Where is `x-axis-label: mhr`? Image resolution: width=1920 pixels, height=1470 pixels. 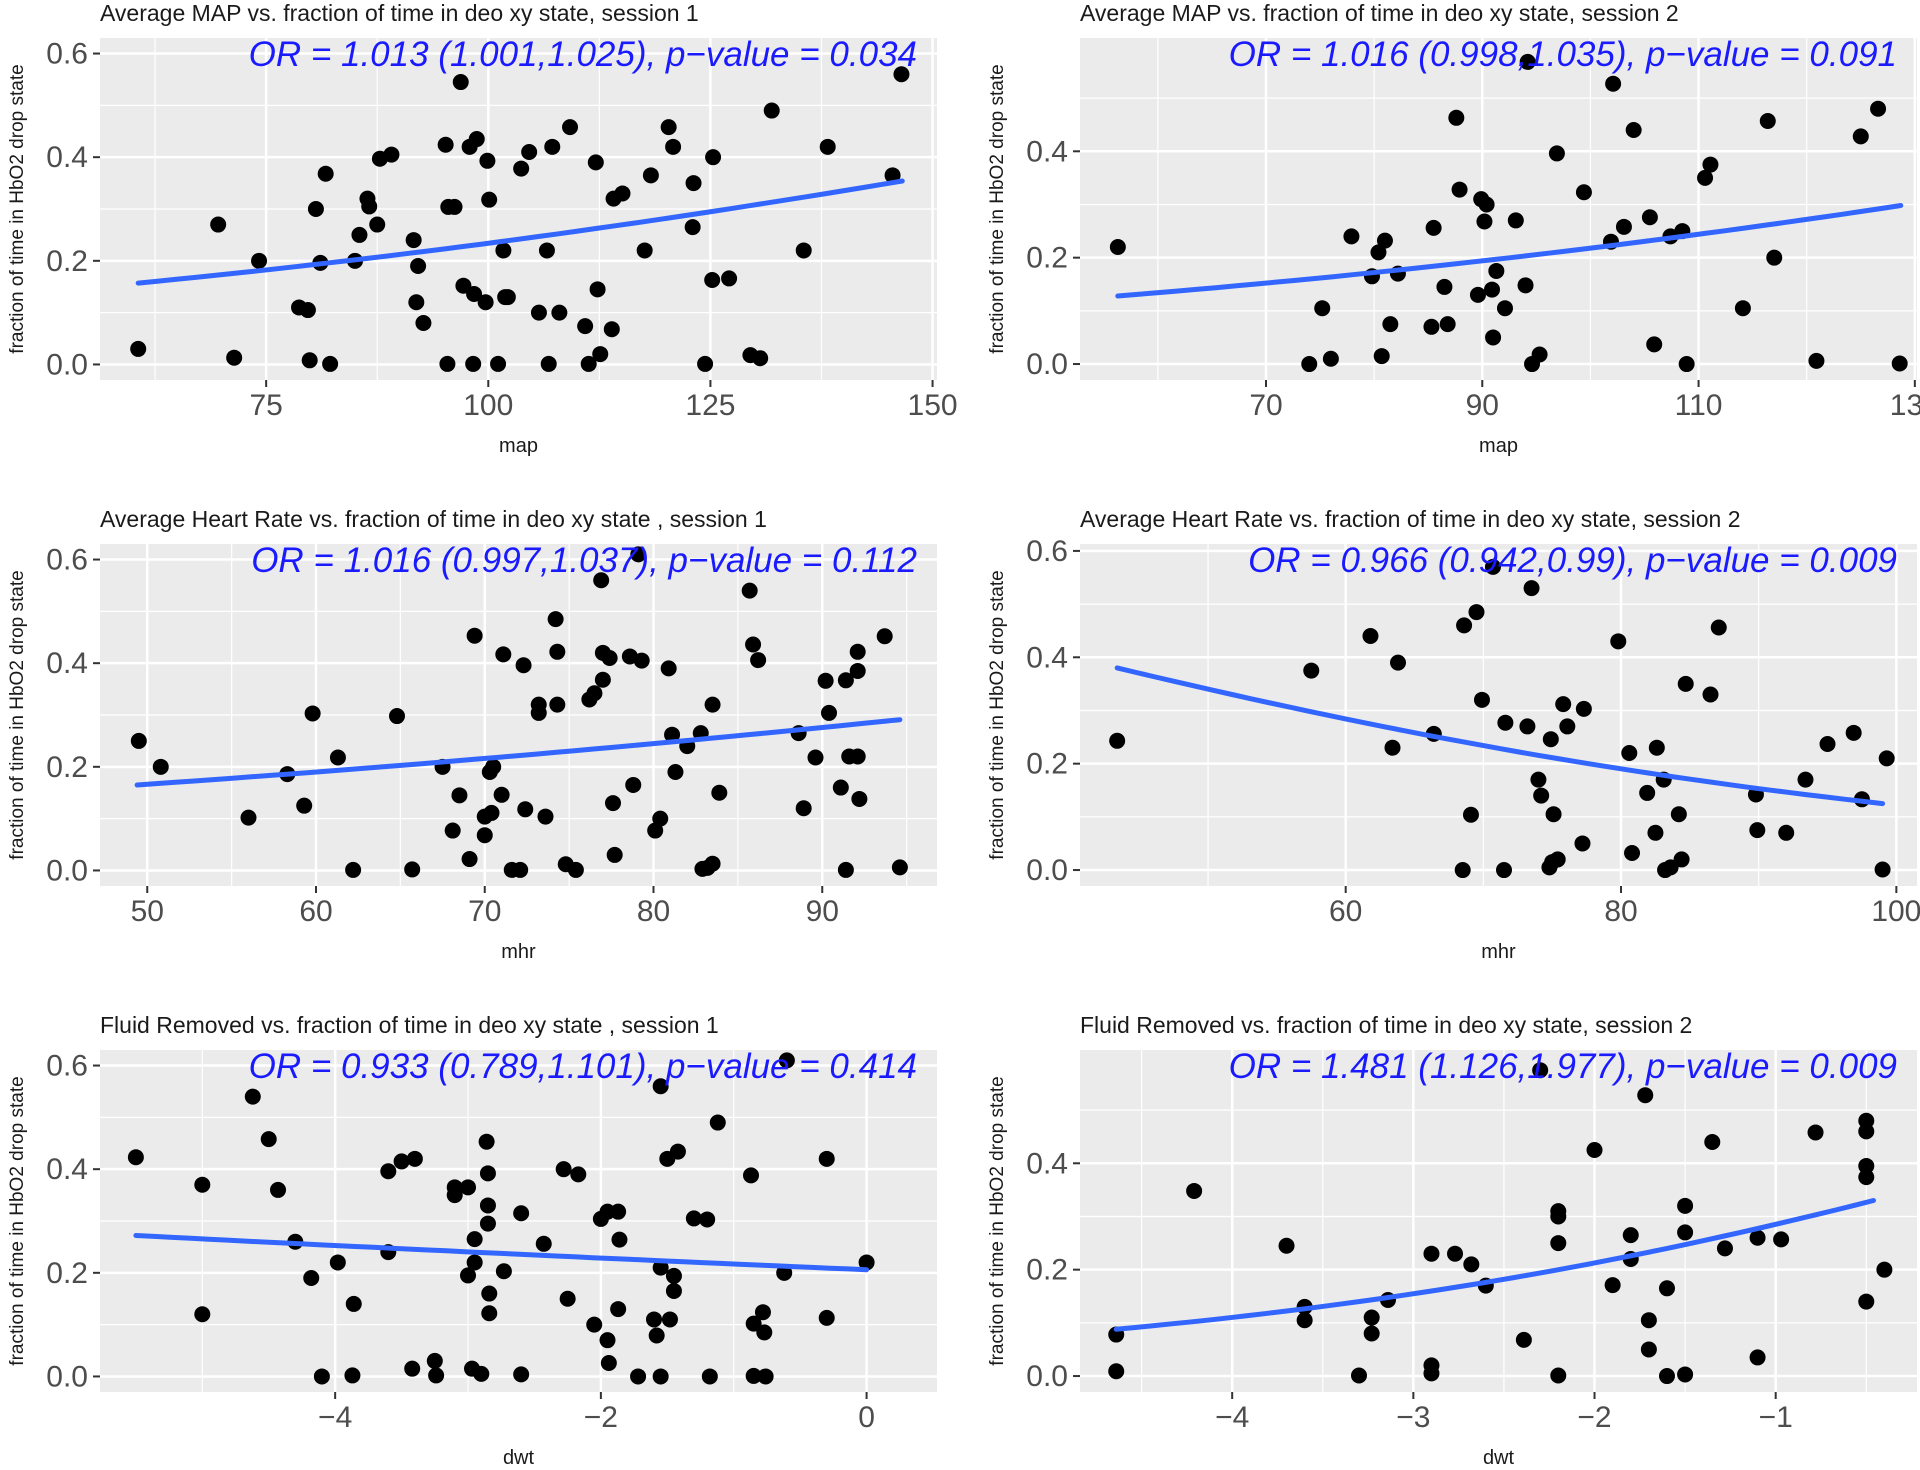
x-axis-label: mhr is located at coordinates (1498, 952).